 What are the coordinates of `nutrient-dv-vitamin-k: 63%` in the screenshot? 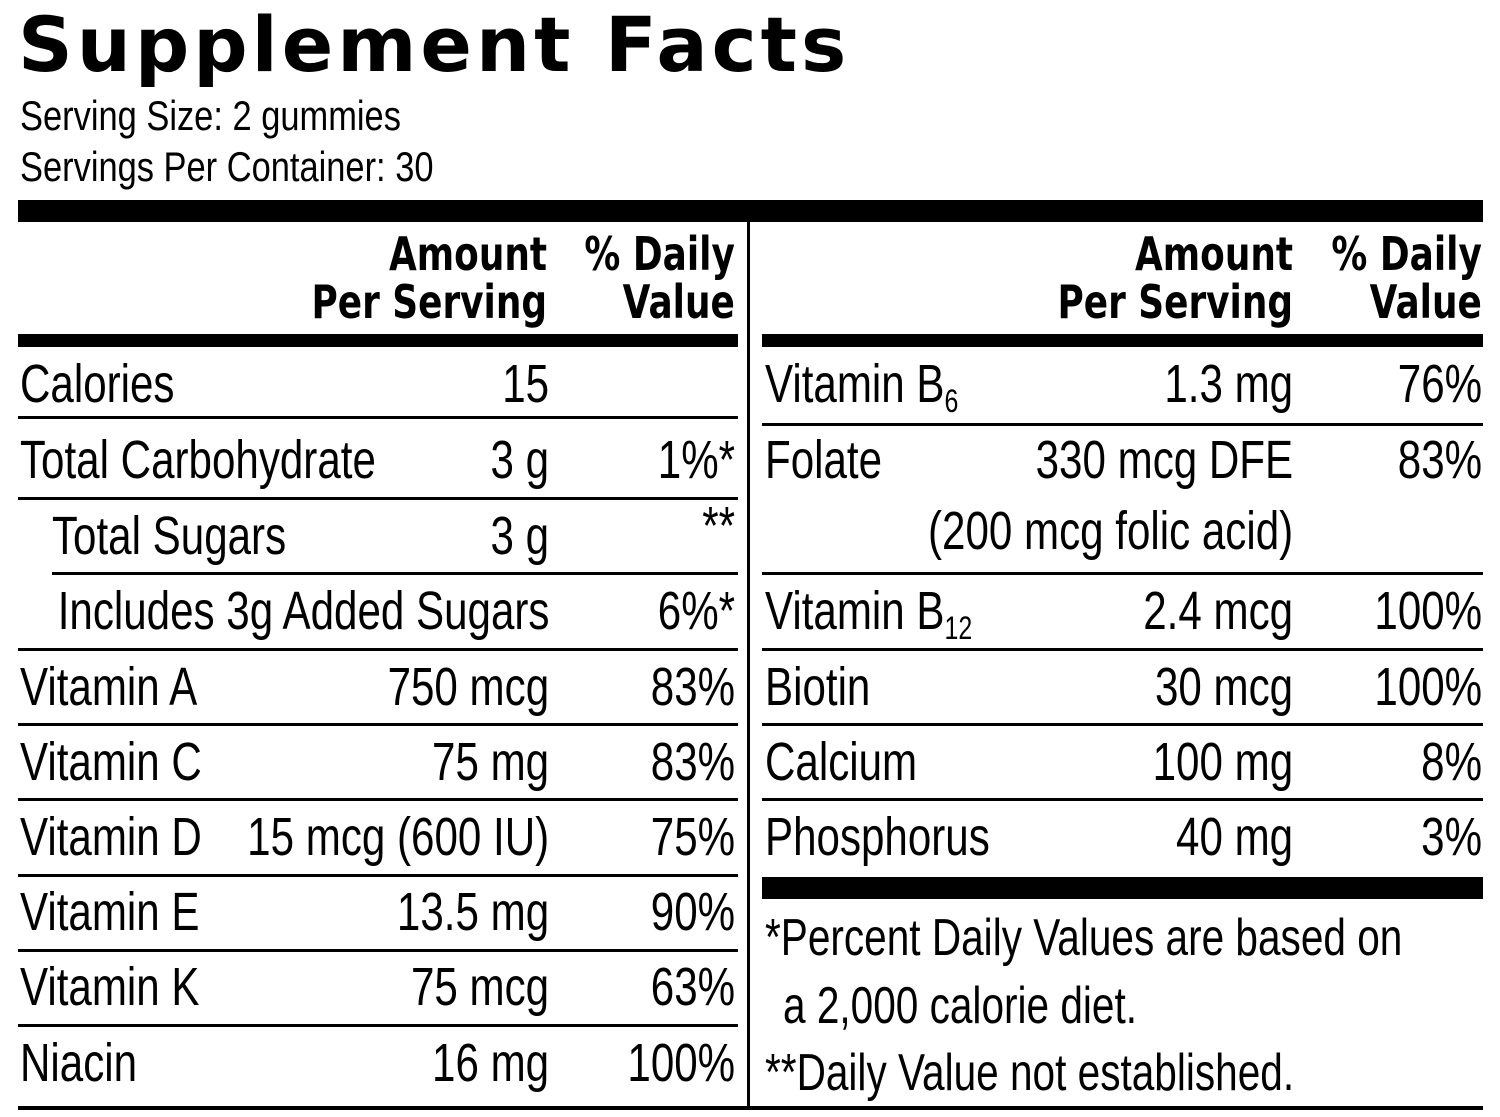 It's located at (692, 987).